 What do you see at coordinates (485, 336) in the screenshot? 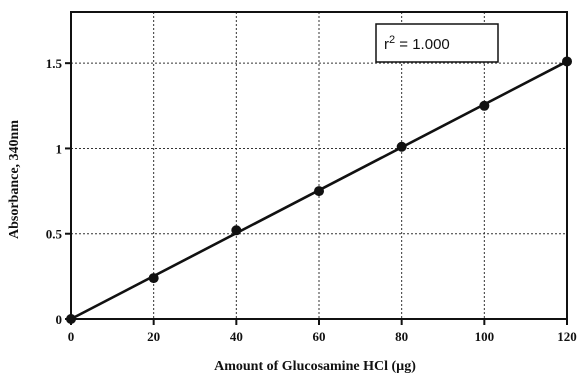
I see `x-tick-label: 100` at bounding box center [485, 336].